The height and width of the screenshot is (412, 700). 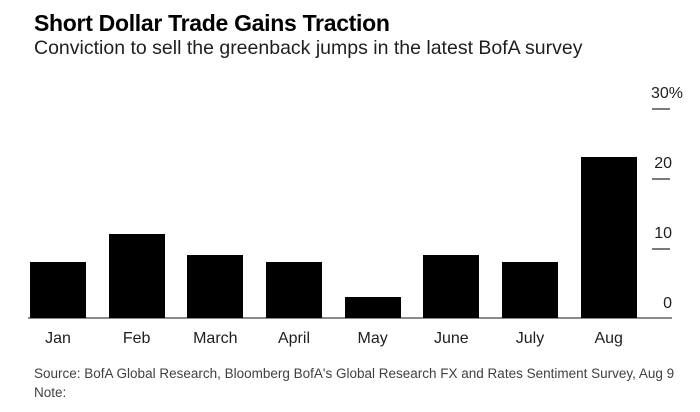 I want to click on x-axis-label-may: May, so click(x=372, y=338).